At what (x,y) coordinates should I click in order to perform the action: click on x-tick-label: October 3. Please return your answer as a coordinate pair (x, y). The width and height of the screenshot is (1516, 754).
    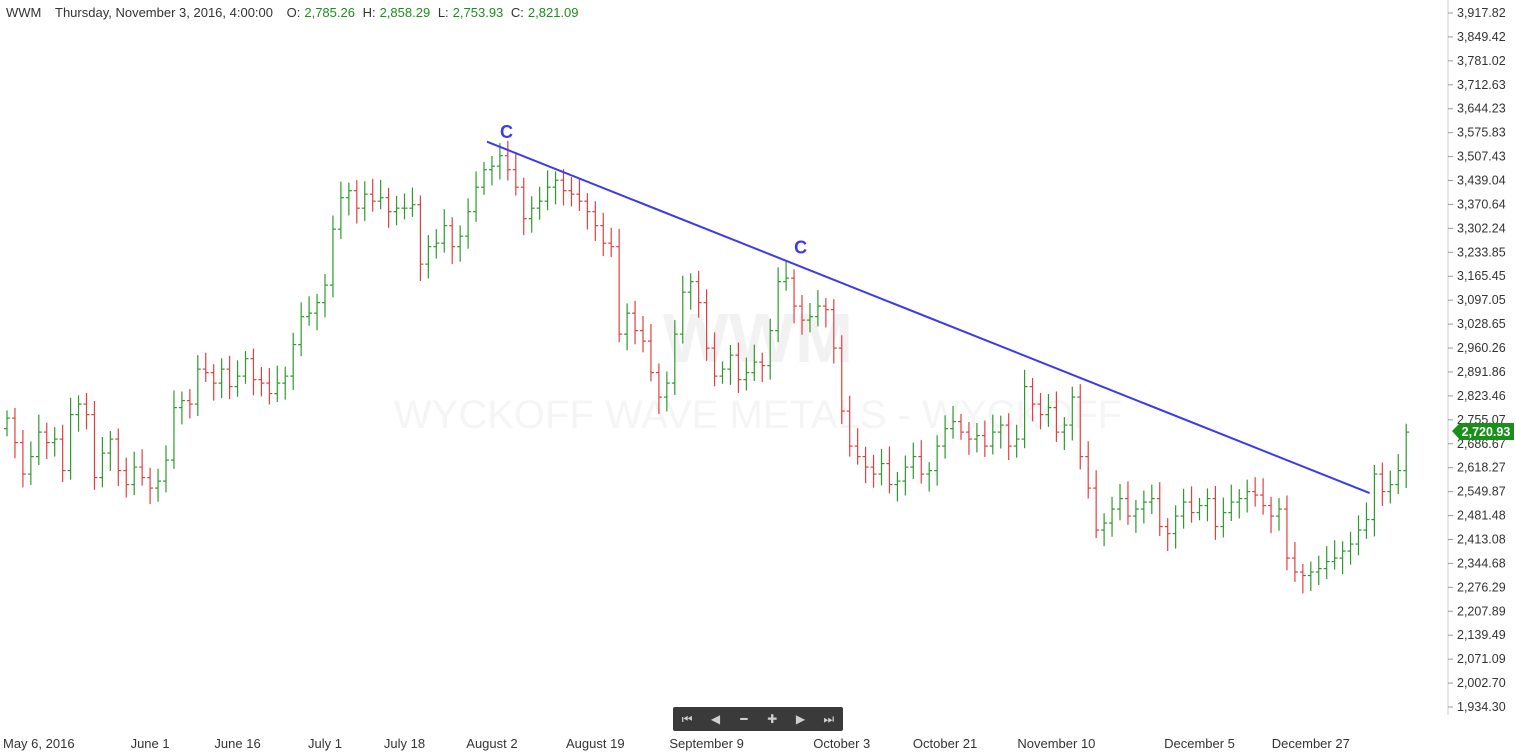
    Looking at the image, I should click on (841, 743).